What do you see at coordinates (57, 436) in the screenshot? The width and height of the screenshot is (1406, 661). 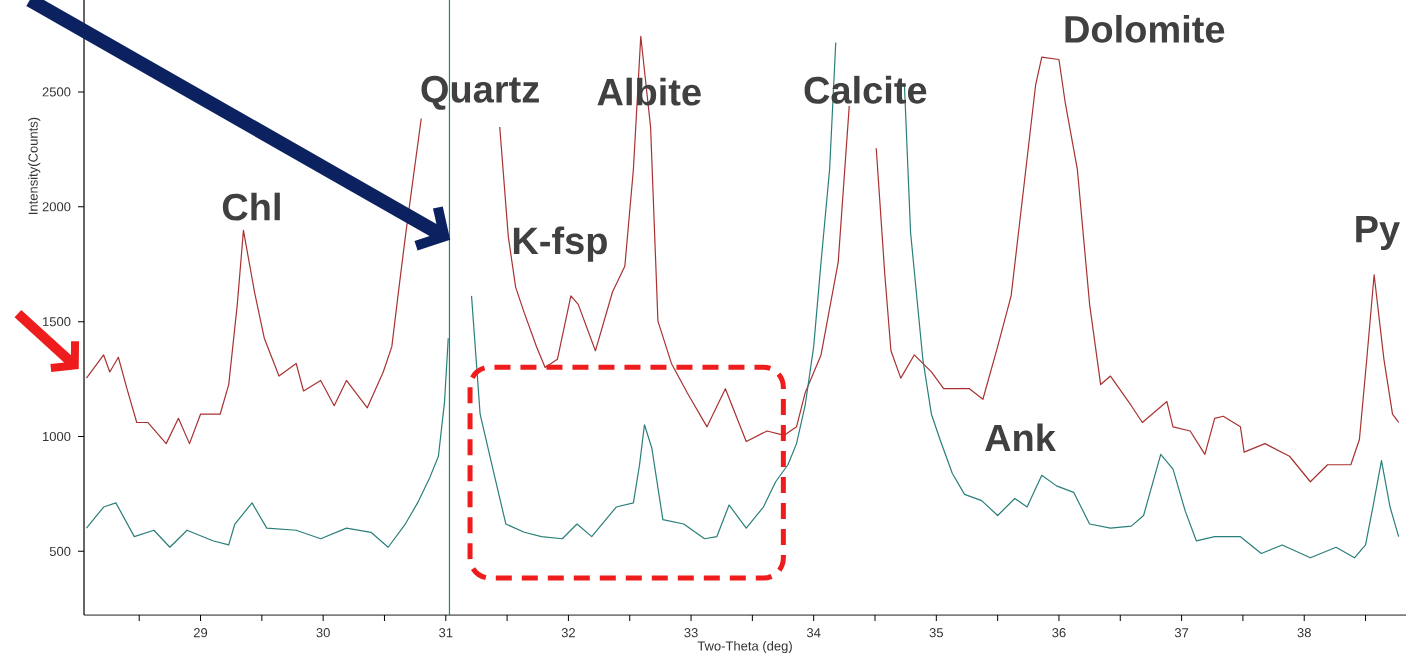 I see `y-tick-label: 1000` at bounding box center [57, 436].